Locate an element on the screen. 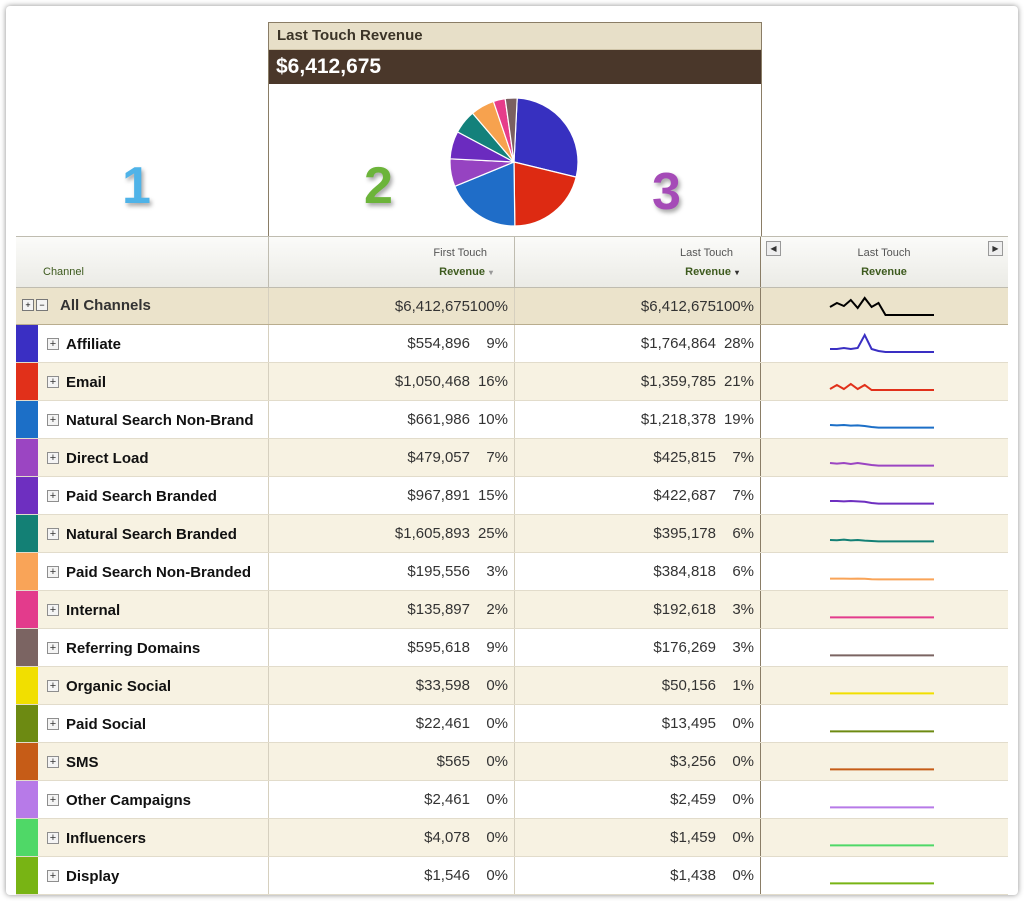  last-touch-revenue: $1,459 is located at coordinates (693, 837).